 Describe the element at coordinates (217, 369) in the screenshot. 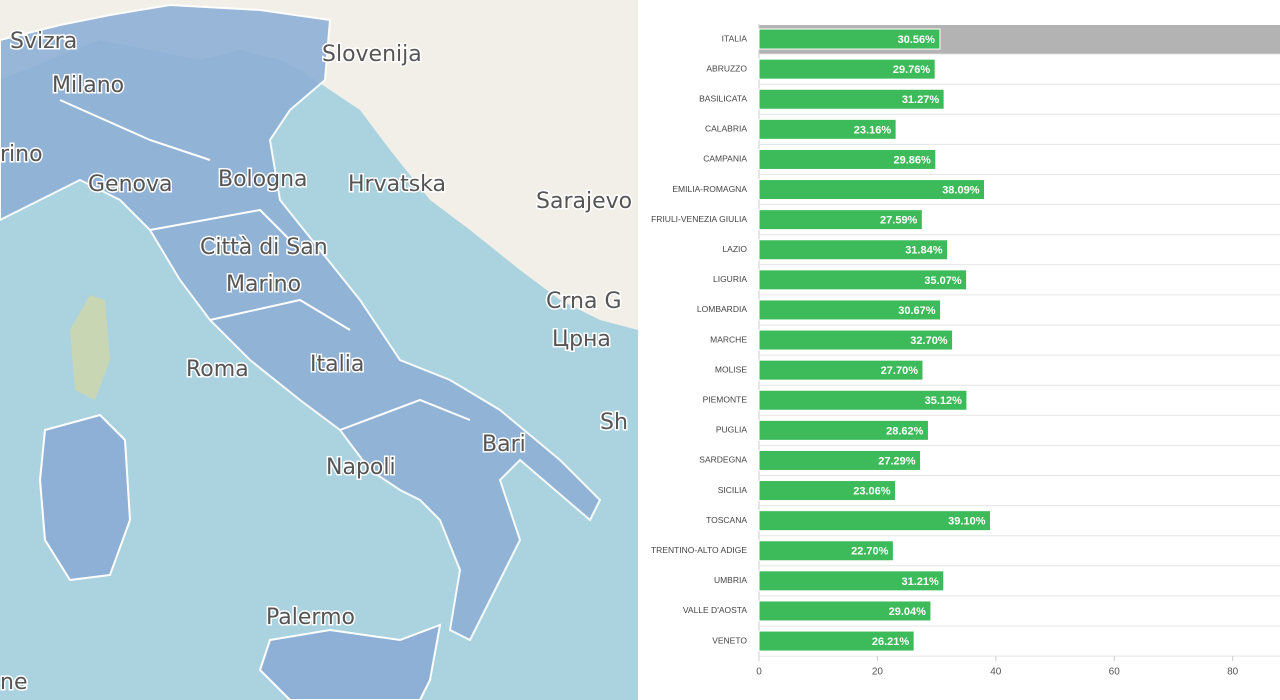

I see `map-label: Roma` at that location.